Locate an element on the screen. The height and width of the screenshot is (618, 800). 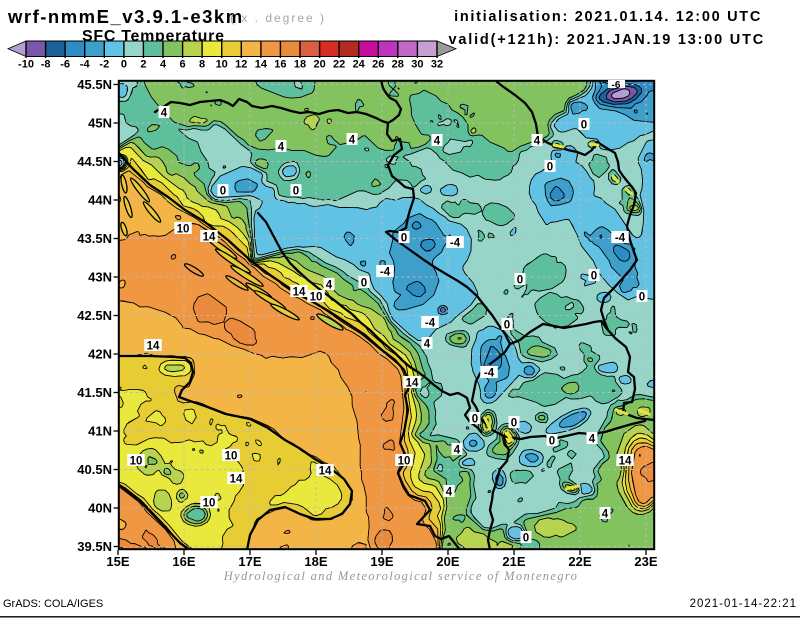
svg-text: 23E is located at coordinates (645, 561).